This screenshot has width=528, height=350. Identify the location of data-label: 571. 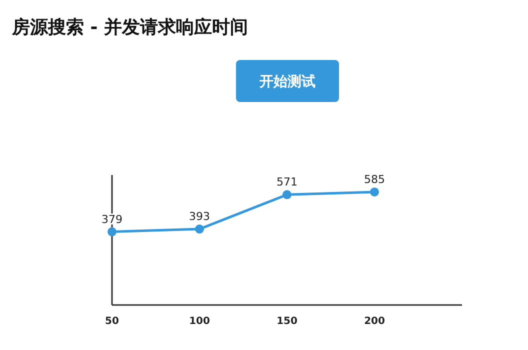
(287, 182).